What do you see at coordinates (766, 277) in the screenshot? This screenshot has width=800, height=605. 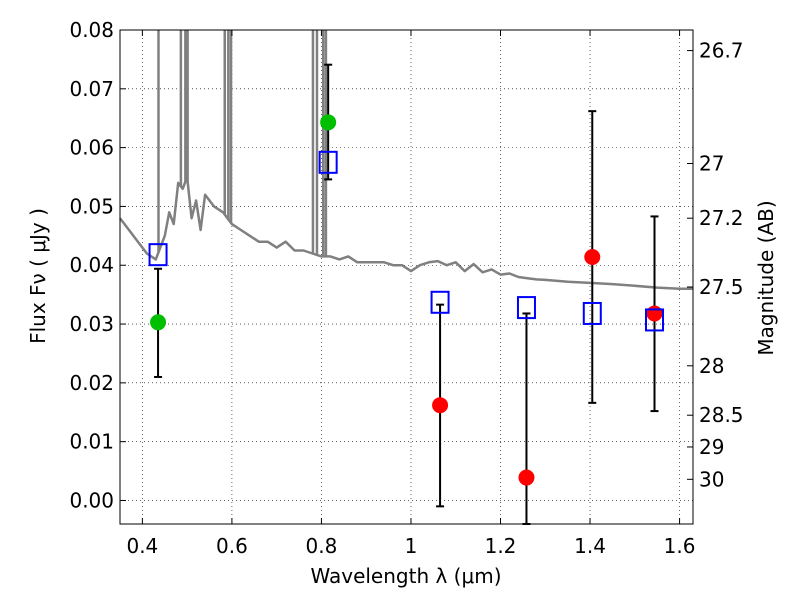 I see `right-axis-label: Magnitude (AB)` at bounding box center [766, 277].